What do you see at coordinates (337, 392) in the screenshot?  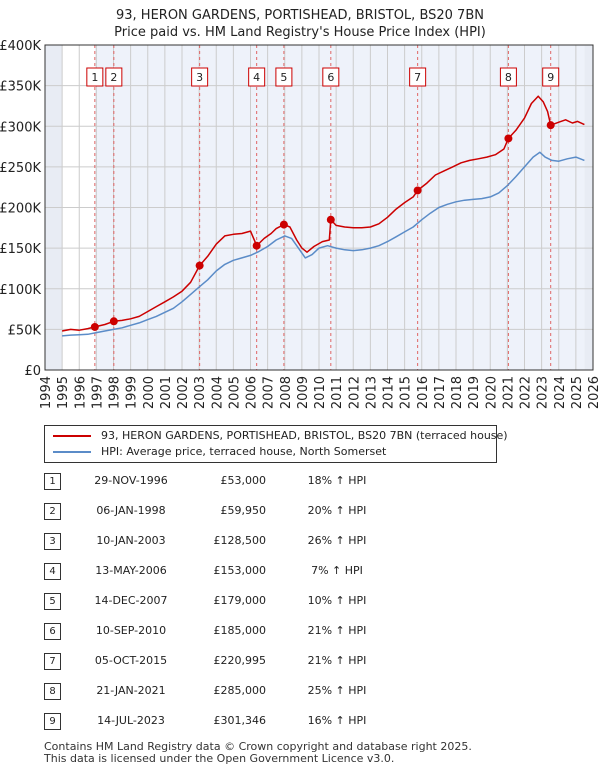 I see `x-tick-label: 2011` at bounding box center [337, 392].